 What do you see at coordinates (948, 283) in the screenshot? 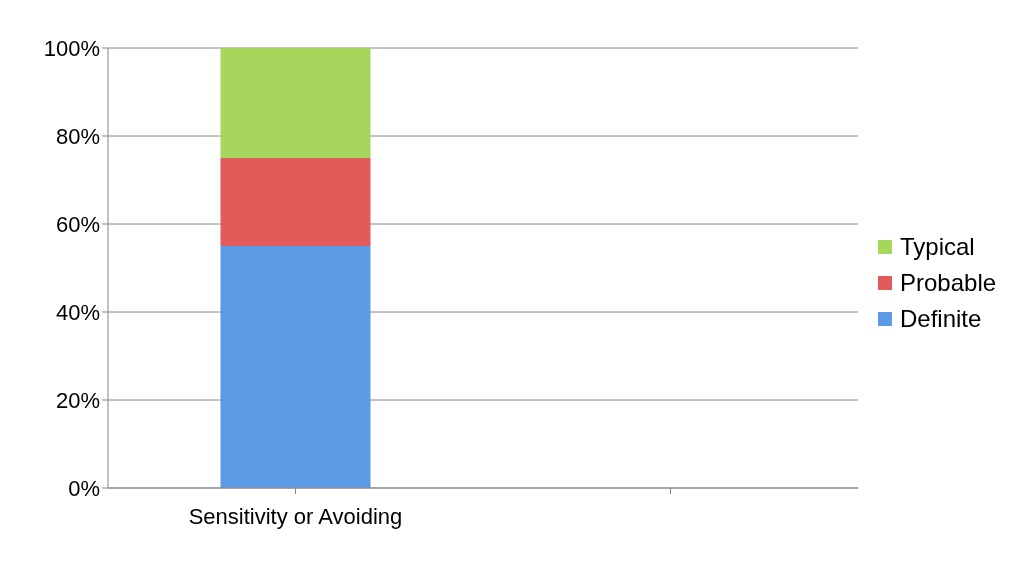
I see `legend-label: Probable` at bounding box center [948, 283].